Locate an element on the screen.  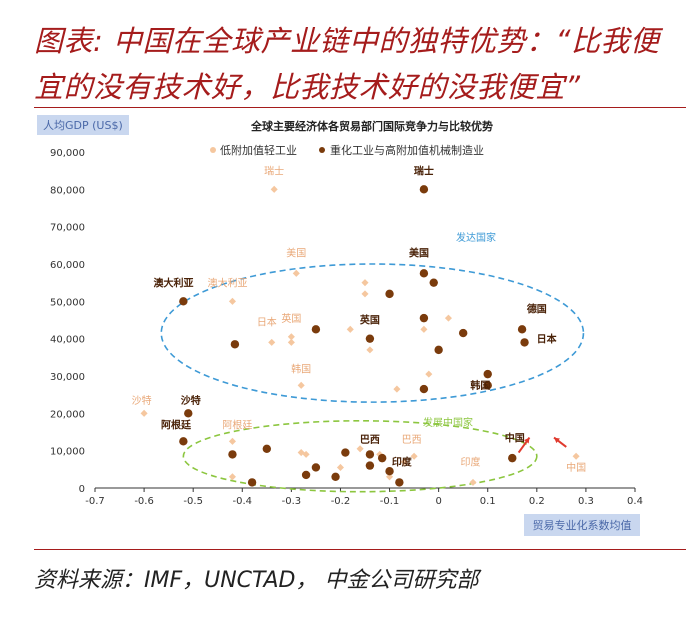
y-tick-label: 10,000 is located at coordinates (67, 452).